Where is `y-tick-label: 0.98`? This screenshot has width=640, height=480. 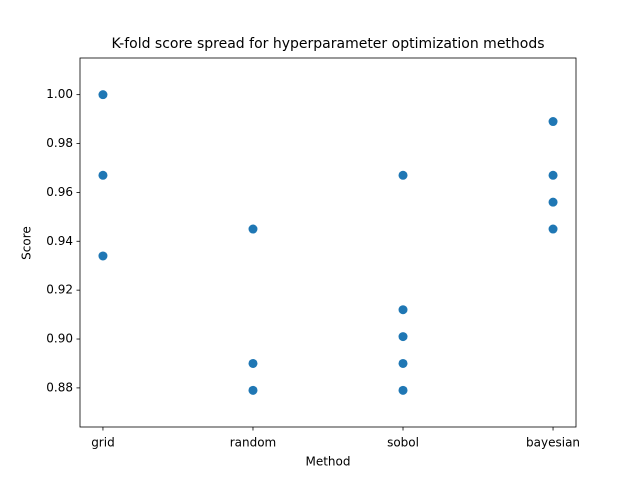
y-tick-label: 0.98 is located at coordinates (59, 143).